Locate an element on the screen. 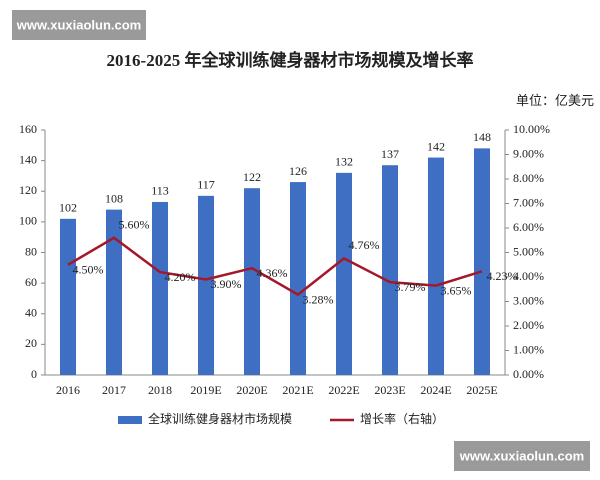 The image size is (600, 480). y2-tick-label: 5.00% is located at coordinates (528, 251).